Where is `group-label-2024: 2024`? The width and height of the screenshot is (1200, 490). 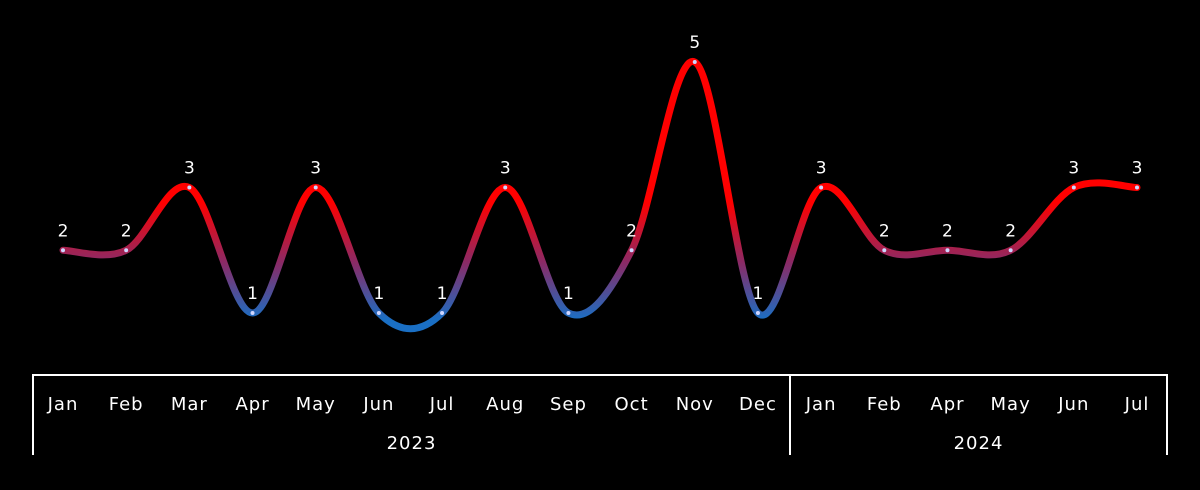
group-label-2024: 2024 is located at coordinates (979, 443).